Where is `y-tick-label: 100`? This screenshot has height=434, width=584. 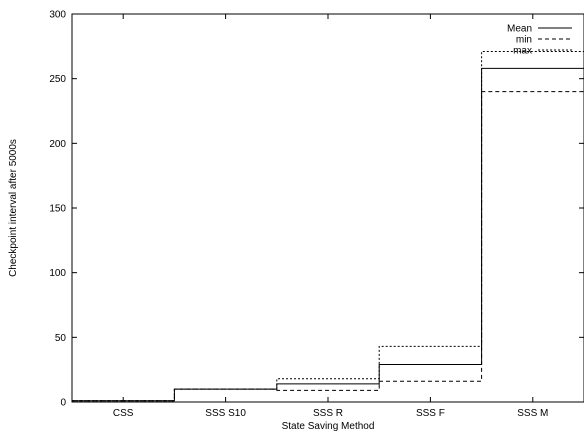
y-tick-label: 100 is located at coordinates (57, 273).